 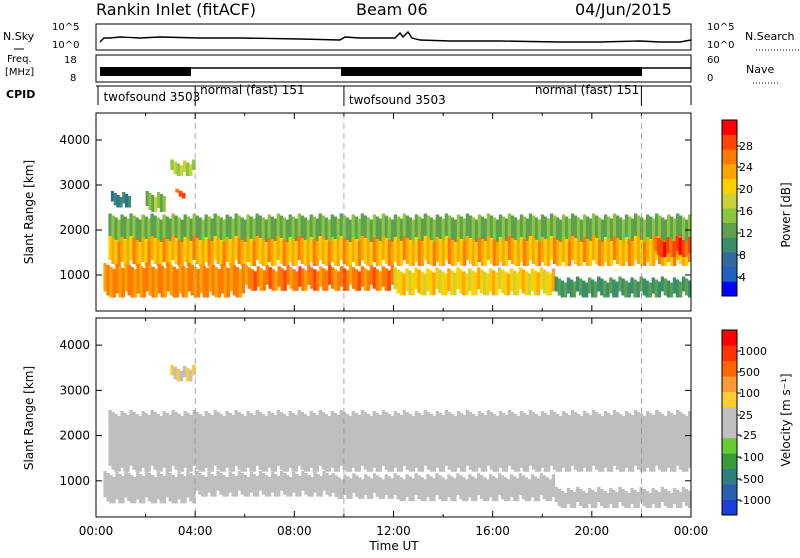 What do you see at coordinates (29, 418) in the screenshot?
I see `velocity-ylabel: Slant Range [km]` at bounding box center [29, 418].